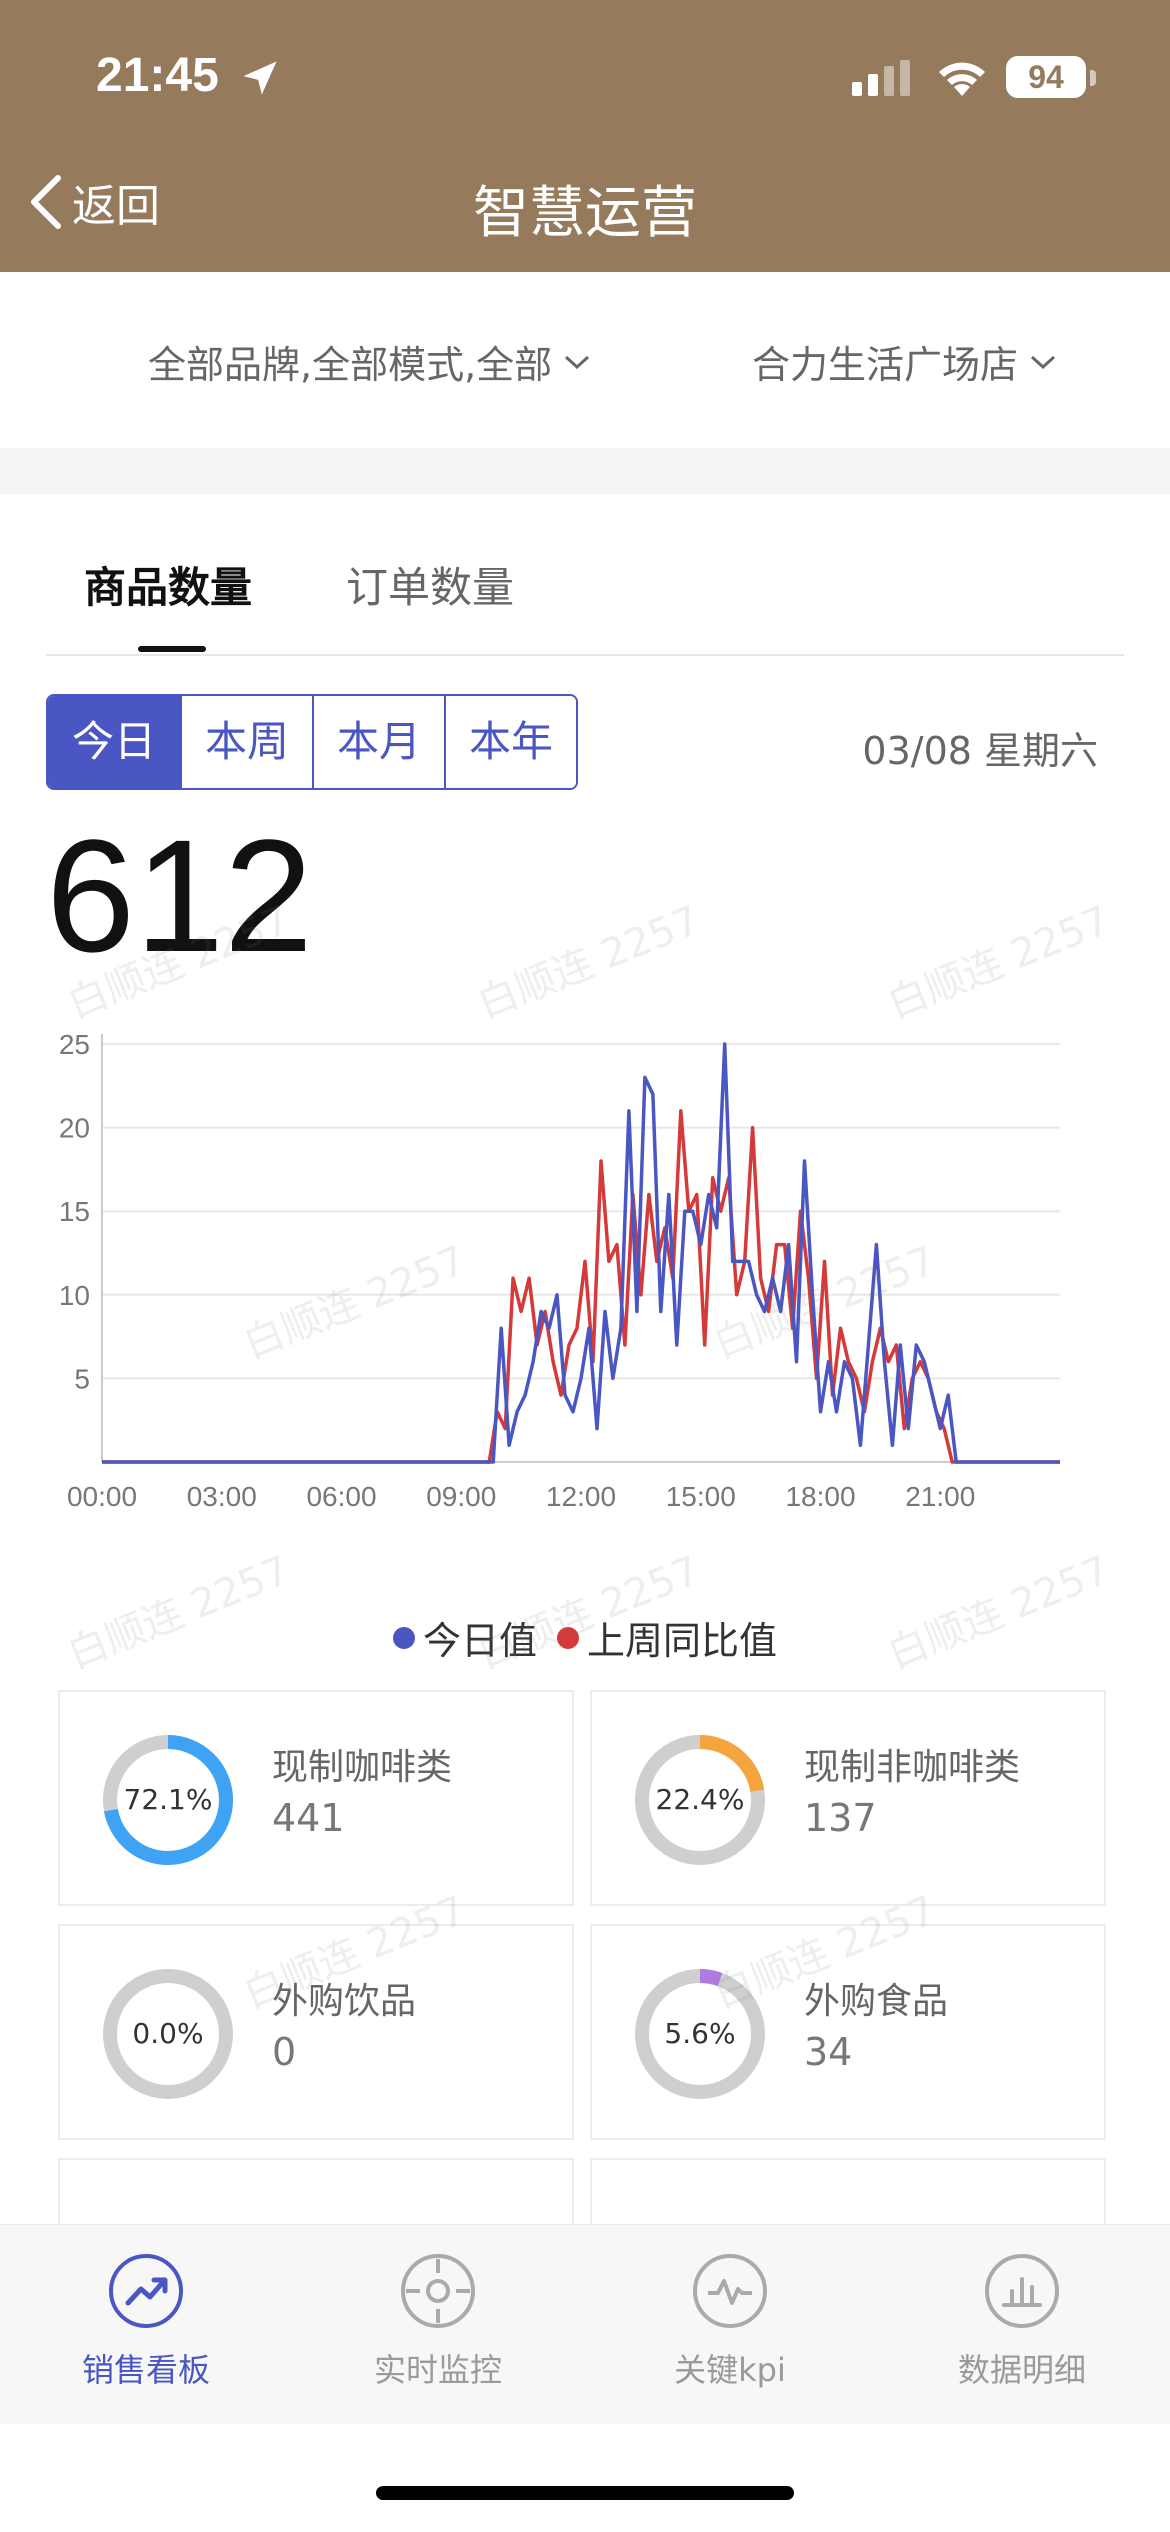 The image size is (1170, 2532). What do you see at coordinates (222, 1496) in the screenshot?
I see `x-tick-label: 03:00` at bounding box center [222, 1496].